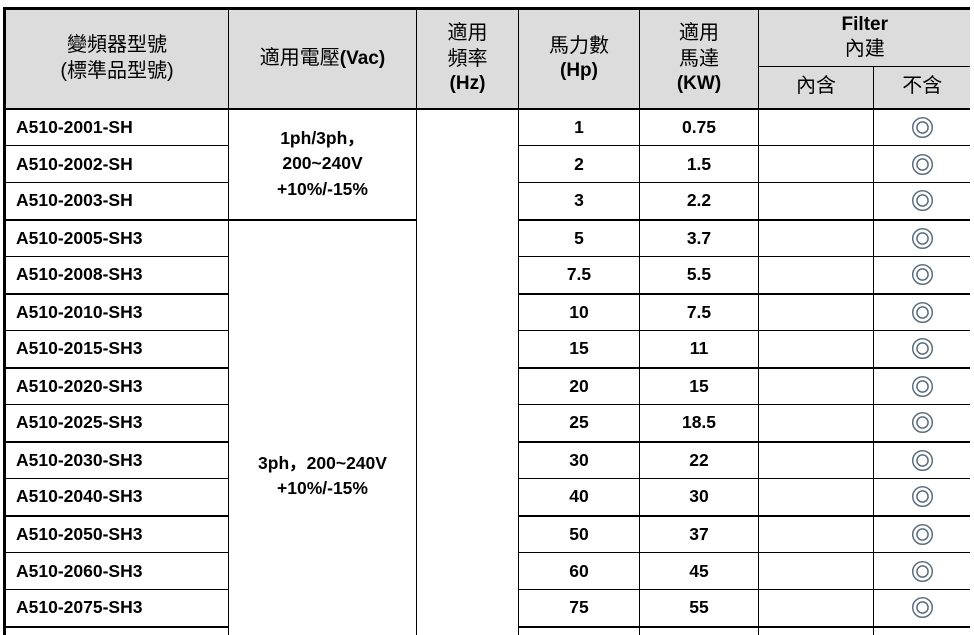 The width and height of the screenshot is (974, 635). Describe the element at coordinates (579, 423) in the screenshot. I see `hp-cell: 25` at that location.